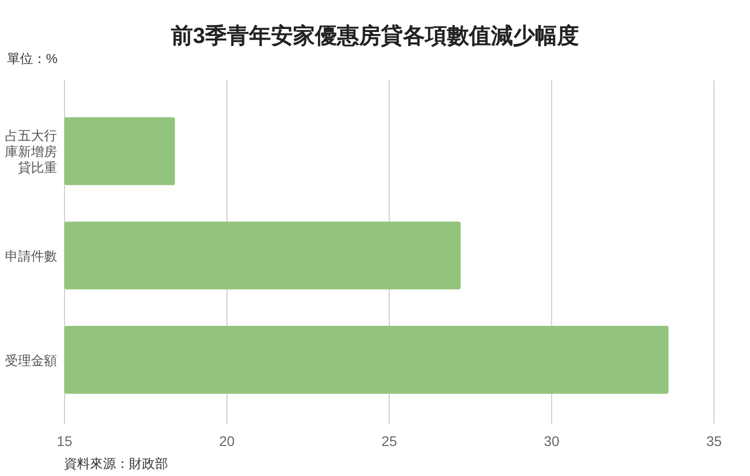 This screenshot has height=476, width=750. What do you see at coordinates (31, 256) in the screenshot?
I see `y-tick-label: 申請件數` at bounding box center [31, 256].